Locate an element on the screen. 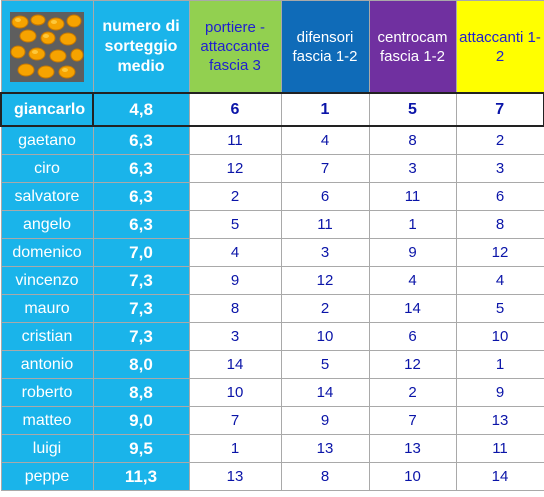  table-row: vincenzo 7,3 9 12 4 4 is located at coordinates (272, 280).